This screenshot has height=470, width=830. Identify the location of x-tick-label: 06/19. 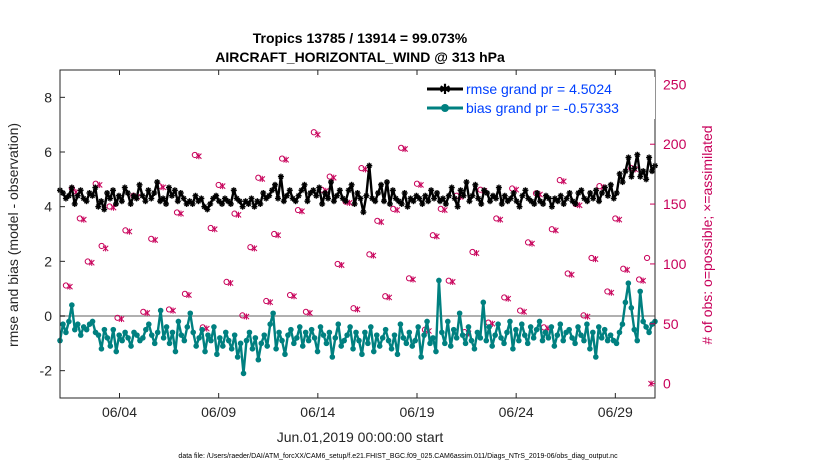
(416, 412).